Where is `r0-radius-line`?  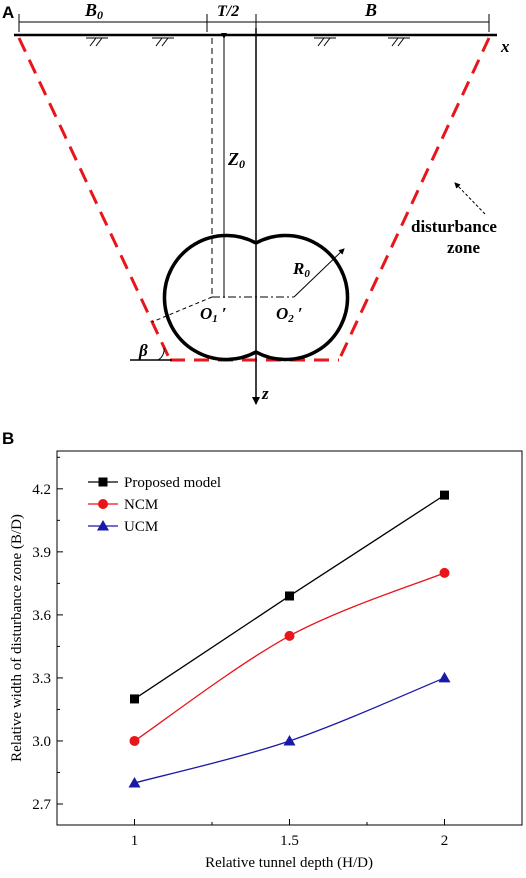
r0-radius-line is located at coordinates (319, 273).